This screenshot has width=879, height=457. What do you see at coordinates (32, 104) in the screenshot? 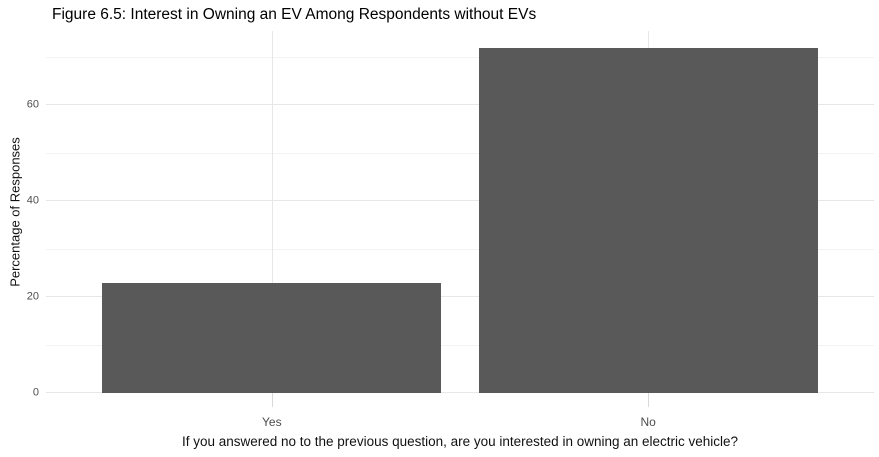
I see `y-tick-label: 60` at bounding box center [32, 104].